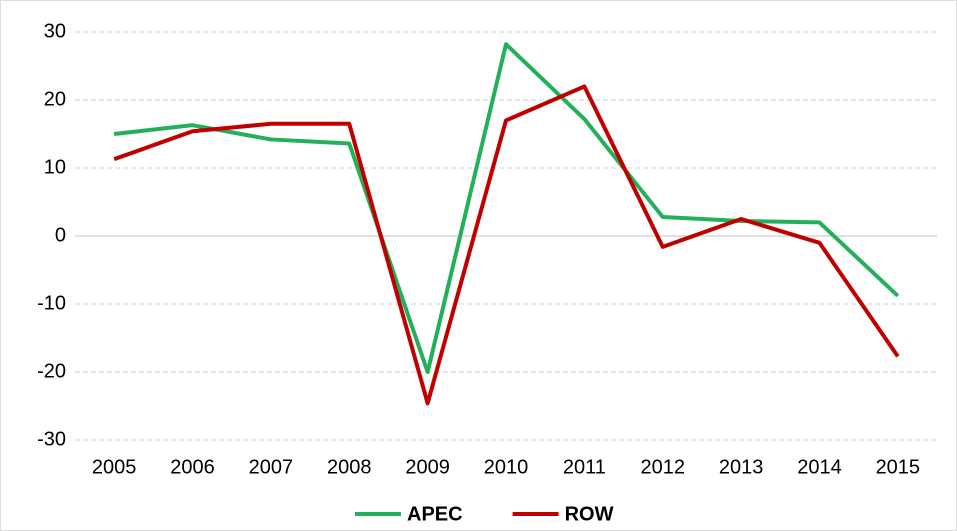  Describe the element at coordinates (51, 371) in the screenshot. I see `y-tick-label: -20` at that location.